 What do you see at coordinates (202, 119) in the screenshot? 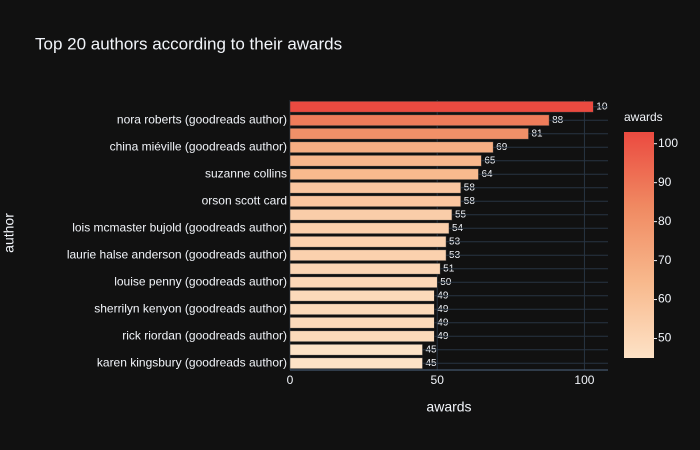
I see `y-tick-label: nora roberts (goodreads author)` at bounding box center [202, 119].